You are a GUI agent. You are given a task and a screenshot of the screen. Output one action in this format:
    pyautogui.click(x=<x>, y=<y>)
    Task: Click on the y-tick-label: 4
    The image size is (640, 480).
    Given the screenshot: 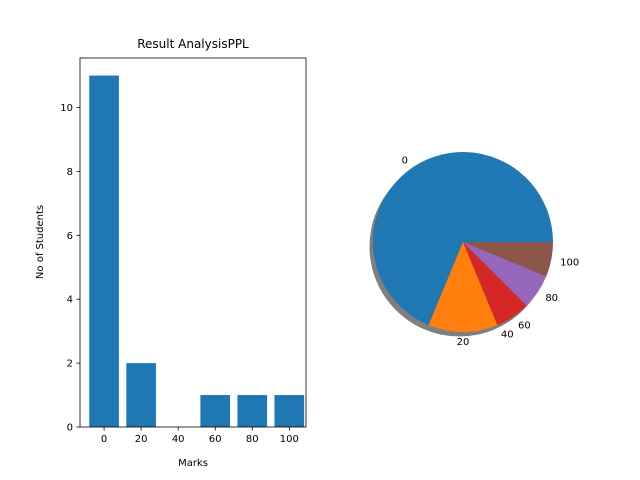 What is the action you would take?
    pyautogui.click(x=70, y=300)
    